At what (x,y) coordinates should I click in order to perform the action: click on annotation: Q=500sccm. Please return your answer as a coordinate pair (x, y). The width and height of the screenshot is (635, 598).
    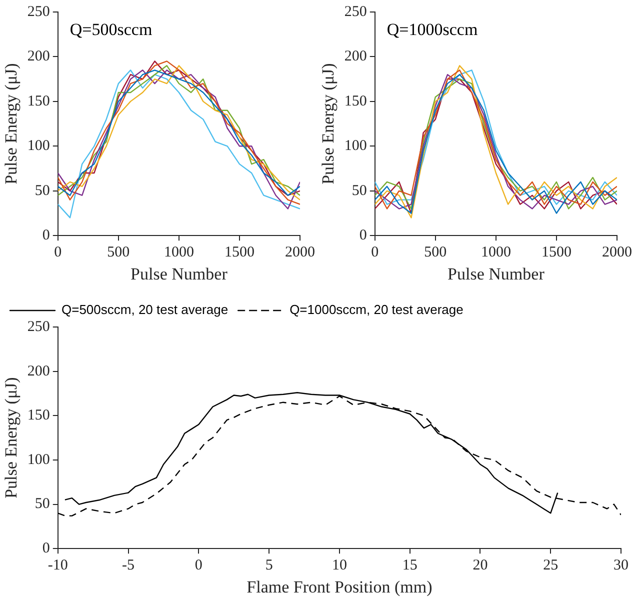
    Looking at the image, I should click on (111, 29).